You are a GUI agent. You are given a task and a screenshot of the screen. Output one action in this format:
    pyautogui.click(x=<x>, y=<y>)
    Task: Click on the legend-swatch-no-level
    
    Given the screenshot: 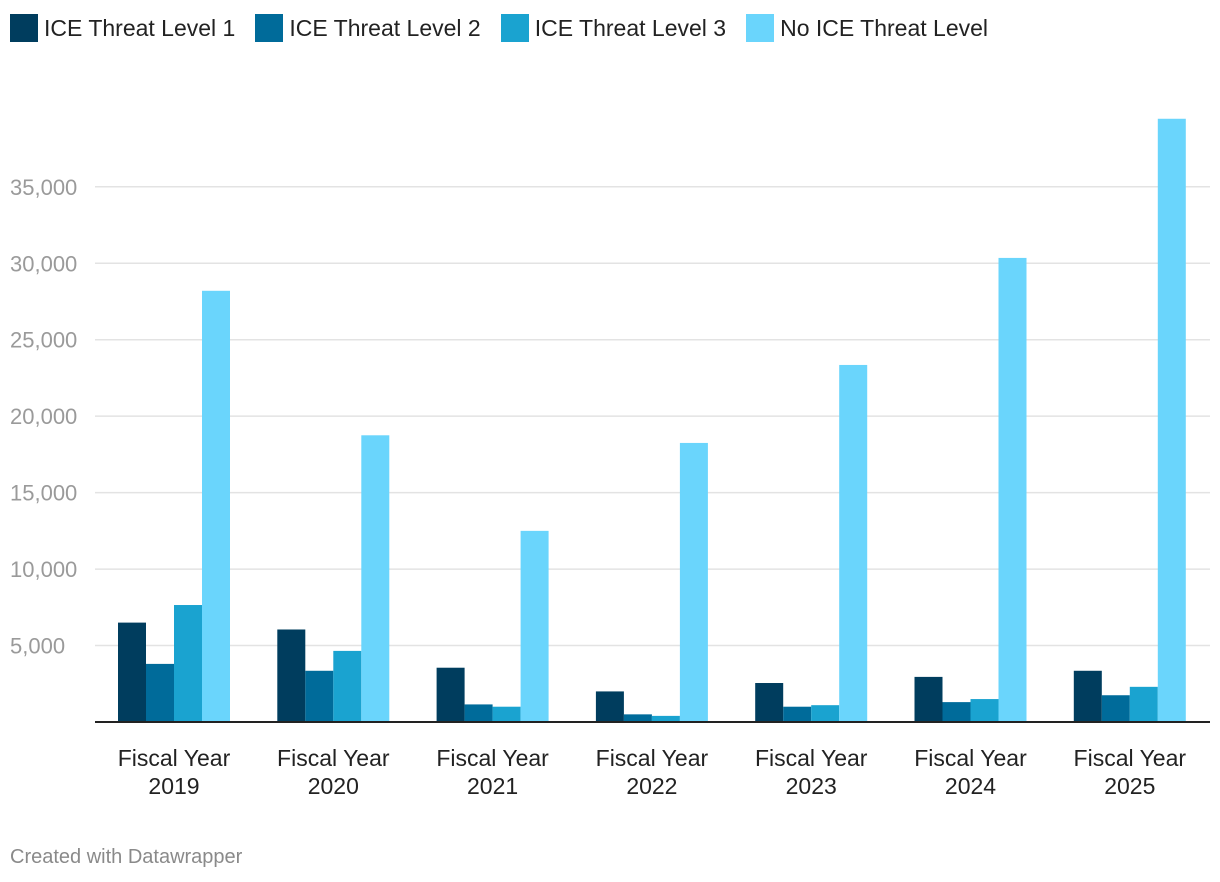 What is the action you would take?
    pyautogui.click(x=760, y=28)
    